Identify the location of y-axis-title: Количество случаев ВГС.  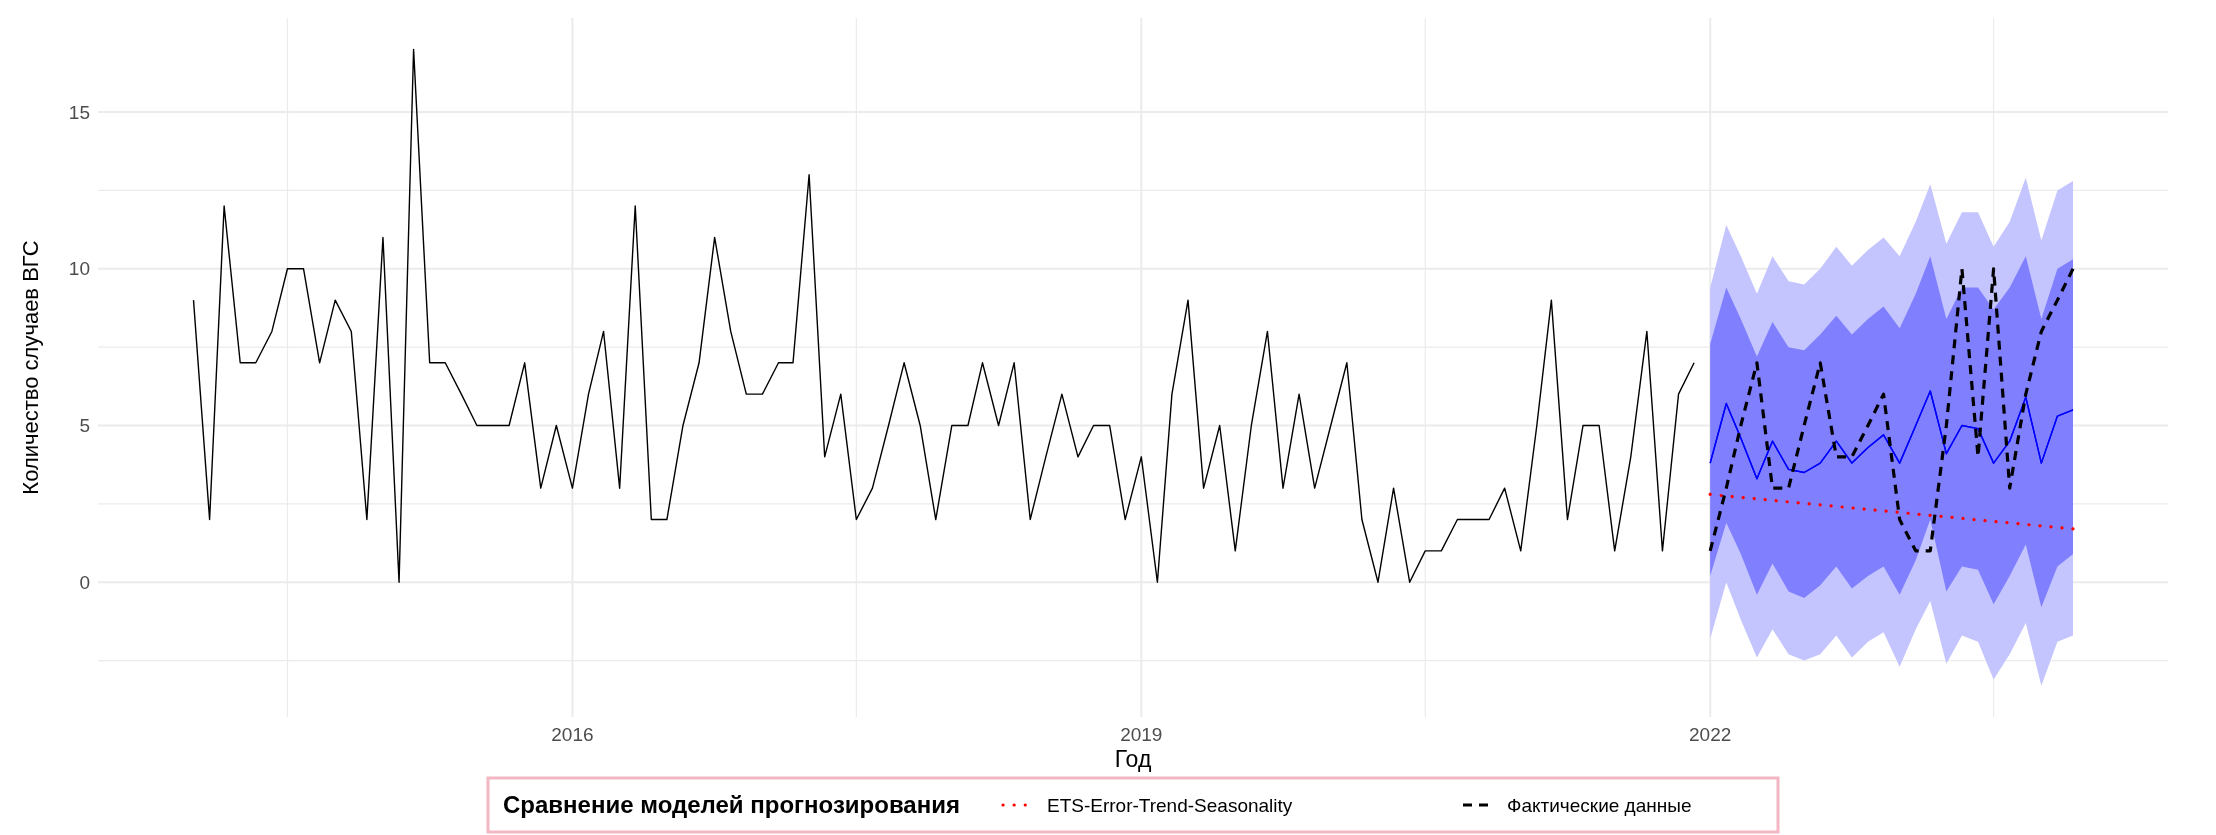
(30, 367).